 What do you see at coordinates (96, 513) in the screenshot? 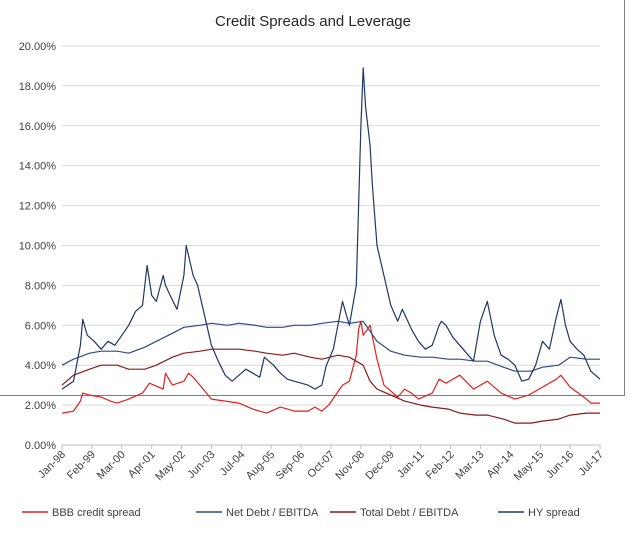
I see `legend-label: BBB credit spread` at bounding box center [96, 513].